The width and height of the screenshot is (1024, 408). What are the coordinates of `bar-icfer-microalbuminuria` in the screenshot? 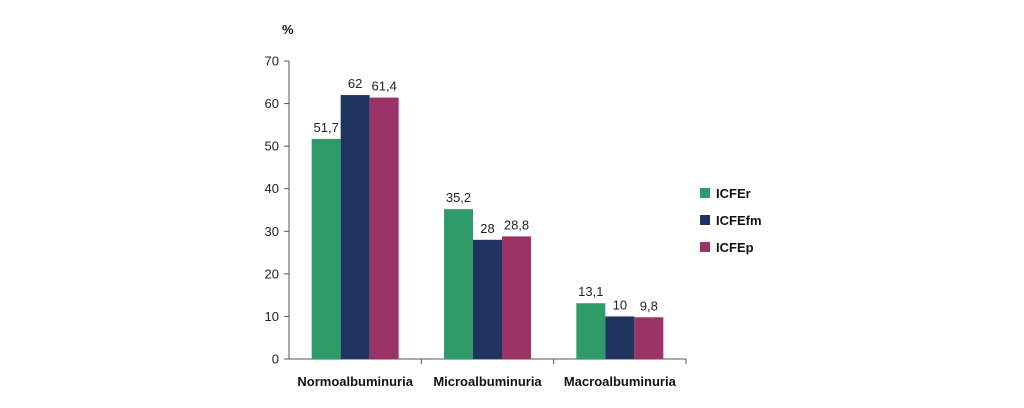 It's located at (458, 284).